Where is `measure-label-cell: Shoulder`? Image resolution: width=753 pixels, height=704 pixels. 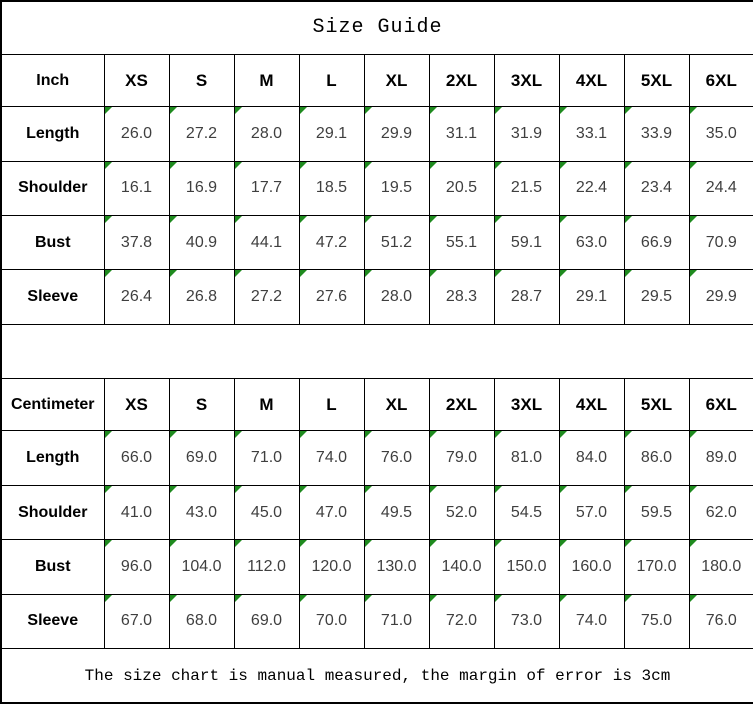
measure-label-cell: Shoulder is located at coordinates (52, 188).